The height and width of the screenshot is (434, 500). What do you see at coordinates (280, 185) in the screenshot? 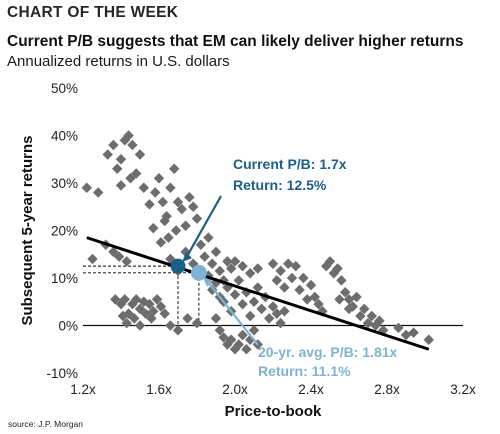
I see `current-return-label: Return: 12.5%` at bounding box center [280, 185].